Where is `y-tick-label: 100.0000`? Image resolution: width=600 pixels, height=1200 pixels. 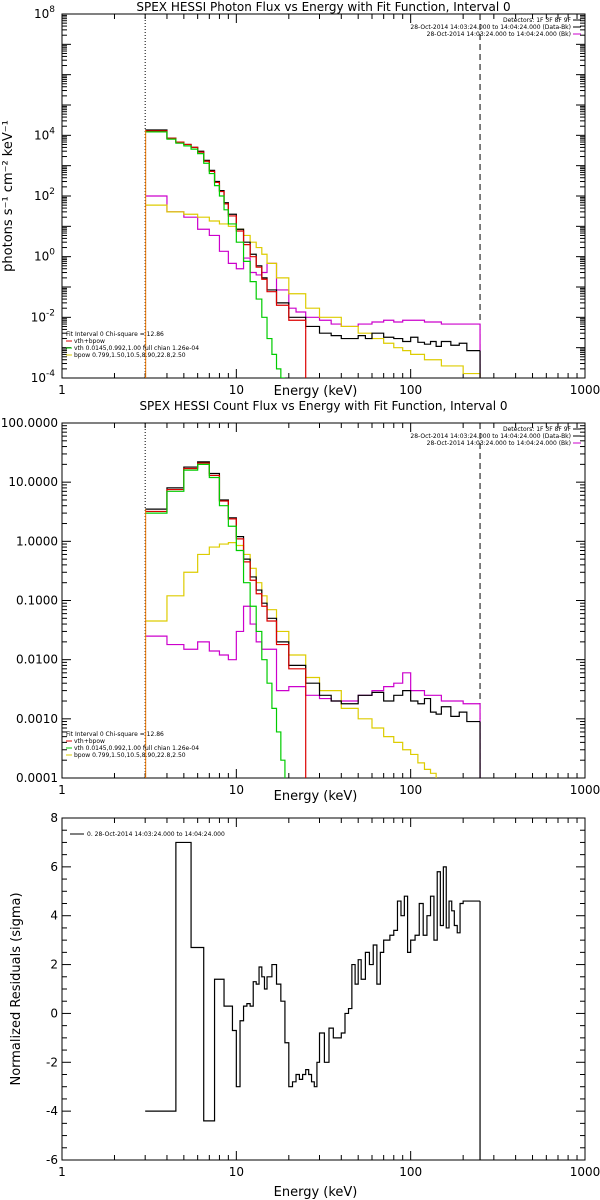 y-tick-label: 100.0000 is located at coordinates (29, 423).